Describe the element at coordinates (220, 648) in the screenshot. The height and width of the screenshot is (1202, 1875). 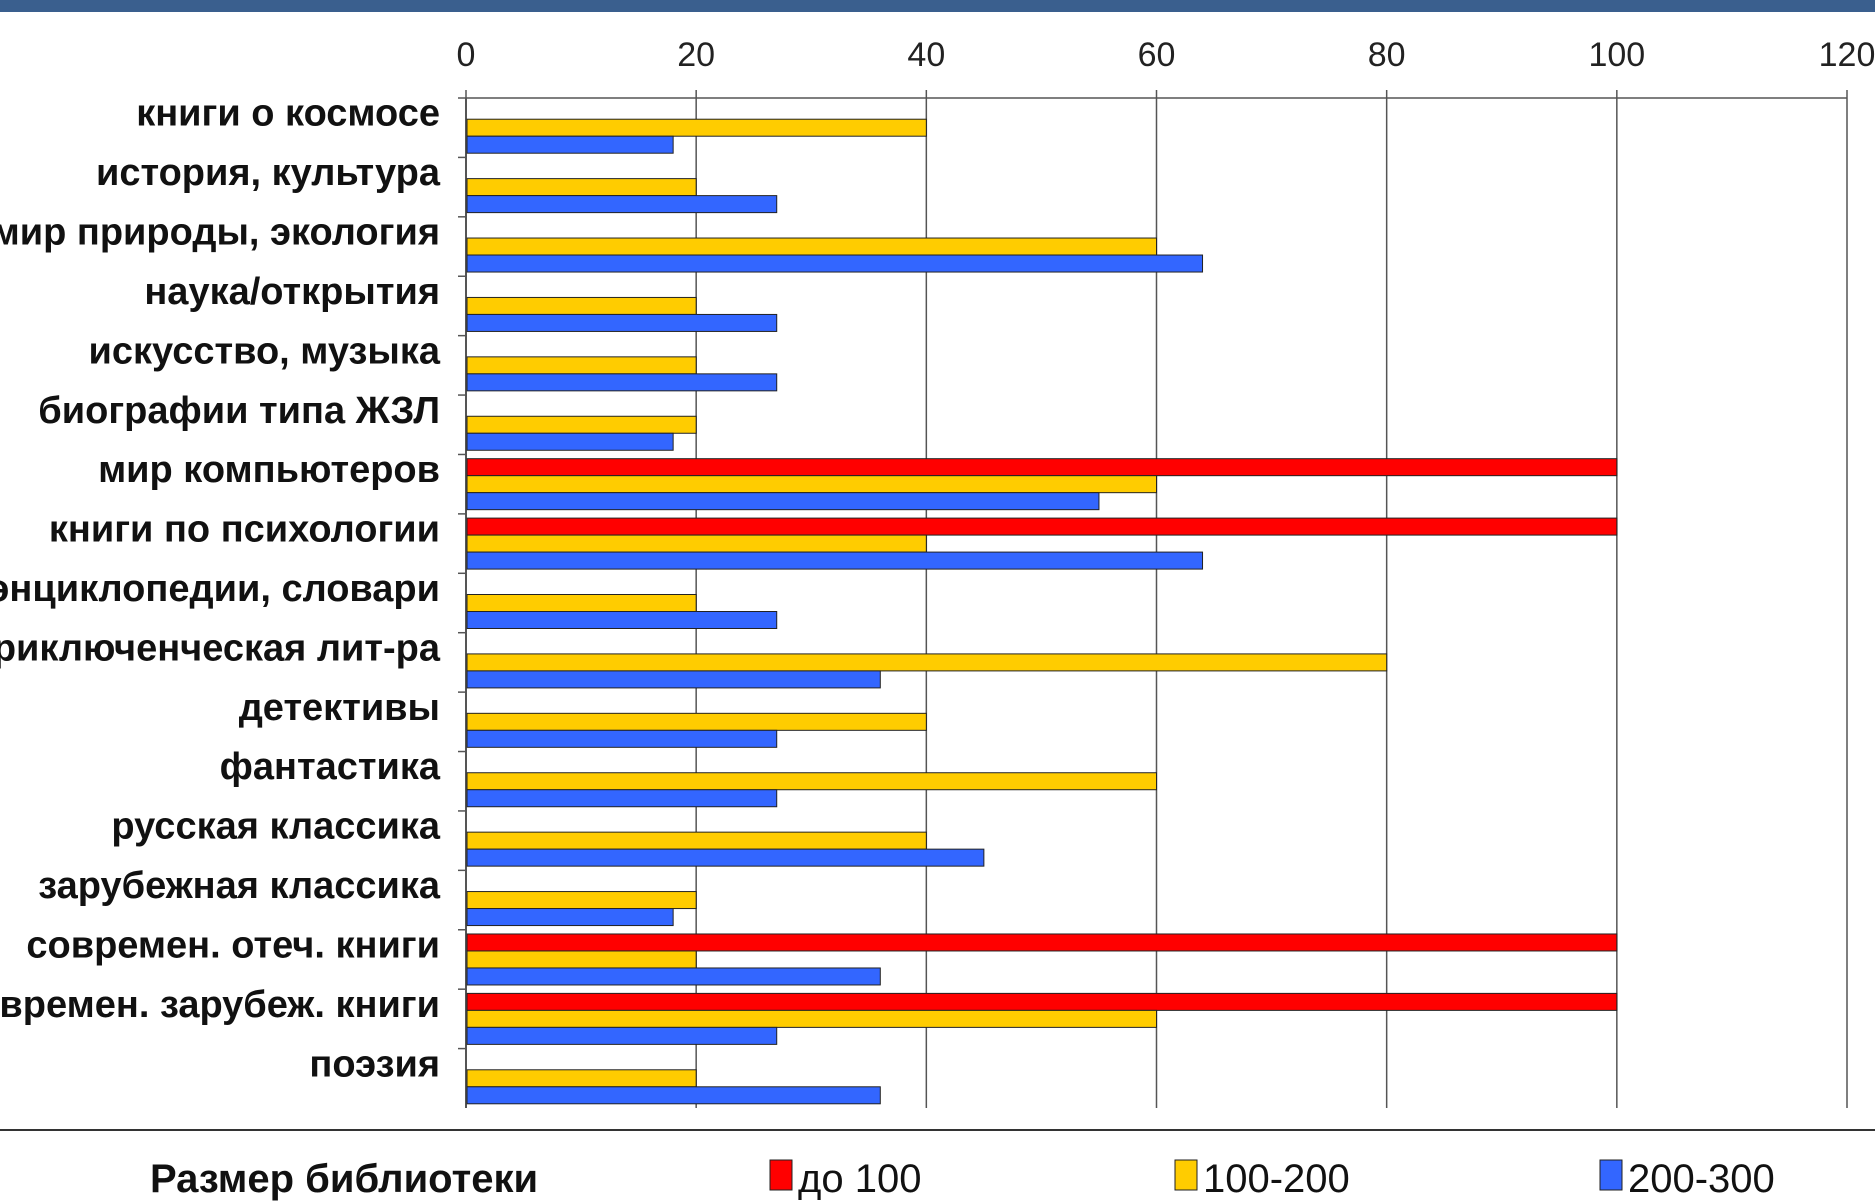
I see `category-label: приключенческая лит-ра` at that location.